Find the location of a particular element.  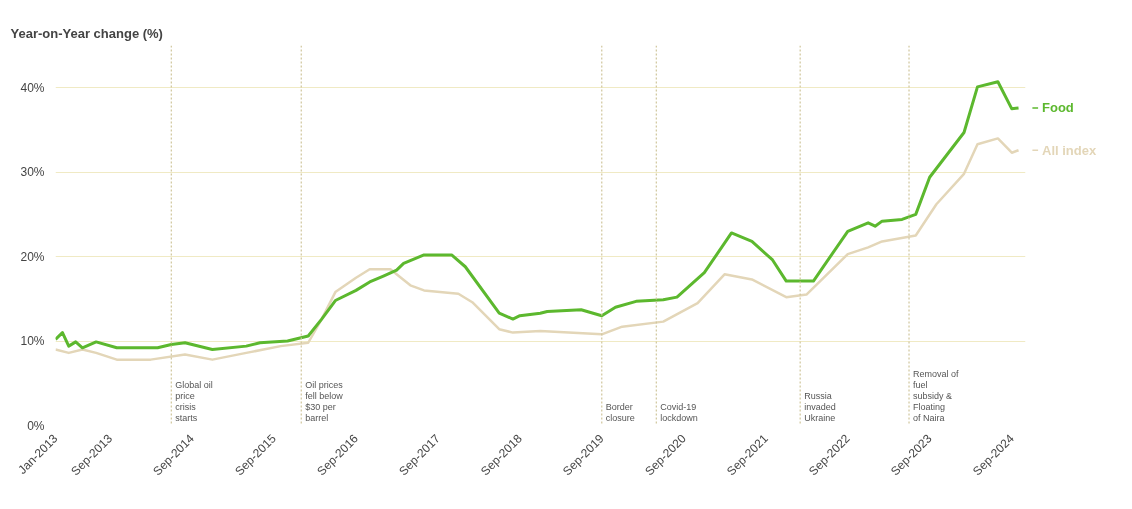

ref-line-label: Removal of fuel subsidy & Floating of Naira is located at coordinates (936, 395).